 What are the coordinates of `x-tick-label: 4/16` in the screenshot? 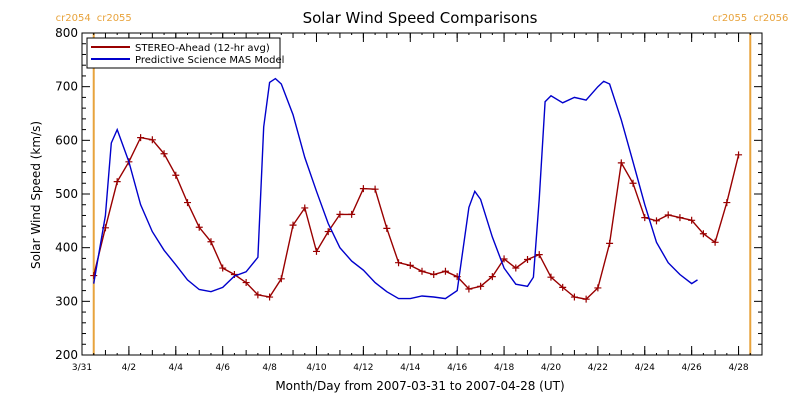 It's located at (457, 368).